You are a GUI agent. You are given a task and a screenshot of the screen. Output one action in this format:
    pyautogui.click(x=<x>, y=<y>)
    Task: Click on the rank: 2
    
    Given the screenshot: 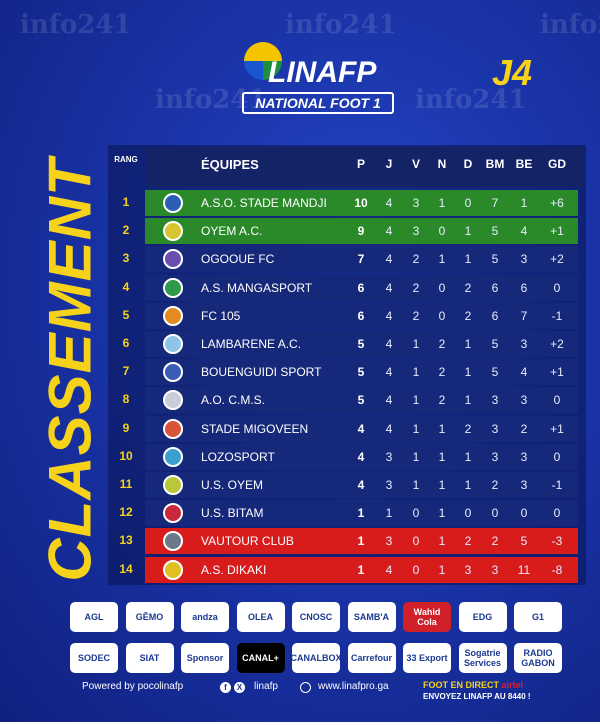 What is the action you would take?
    pyautogui.click(x=126, y=230)
    